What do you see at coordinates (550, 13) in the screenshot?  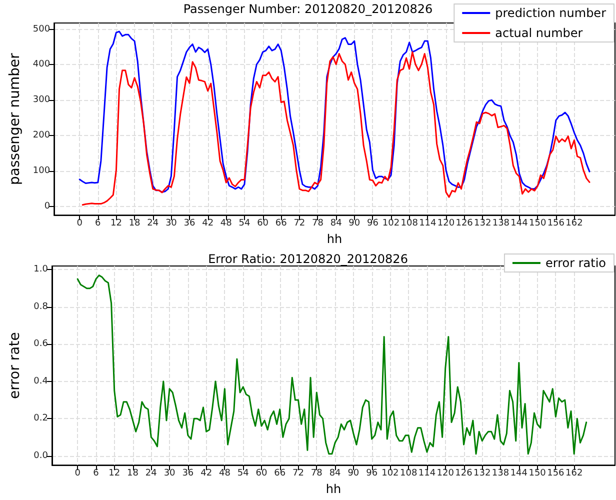 I see `legend-label: prediction number` at bounding box center [550, 13].